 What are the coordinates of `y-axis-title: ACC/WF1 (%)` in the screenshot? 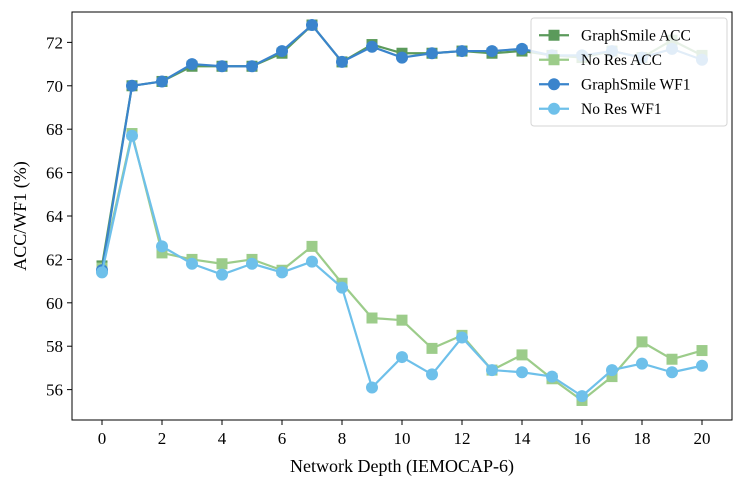 It's located at (20, 216).